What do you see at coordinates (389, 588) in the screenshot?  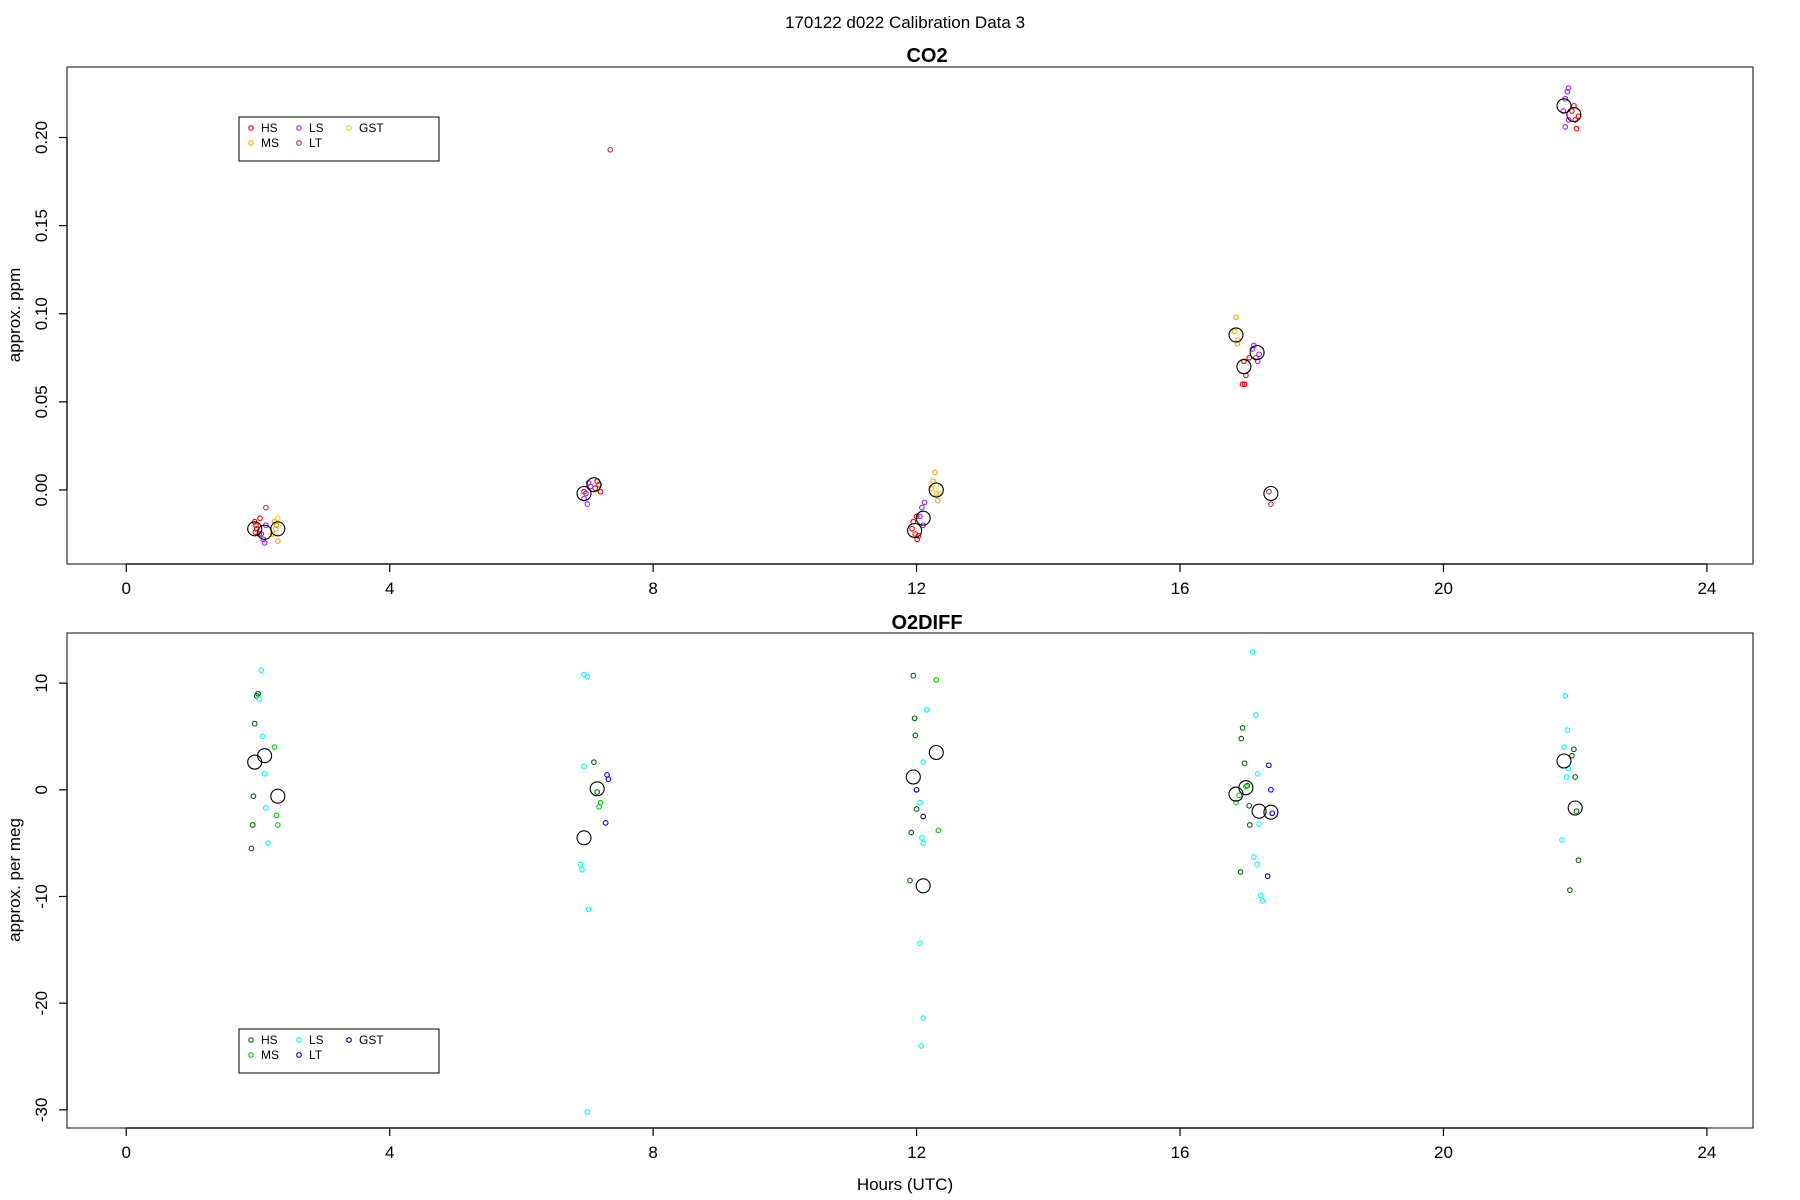 I see `x-tick-label: 4` at bounding box center [389, 588].